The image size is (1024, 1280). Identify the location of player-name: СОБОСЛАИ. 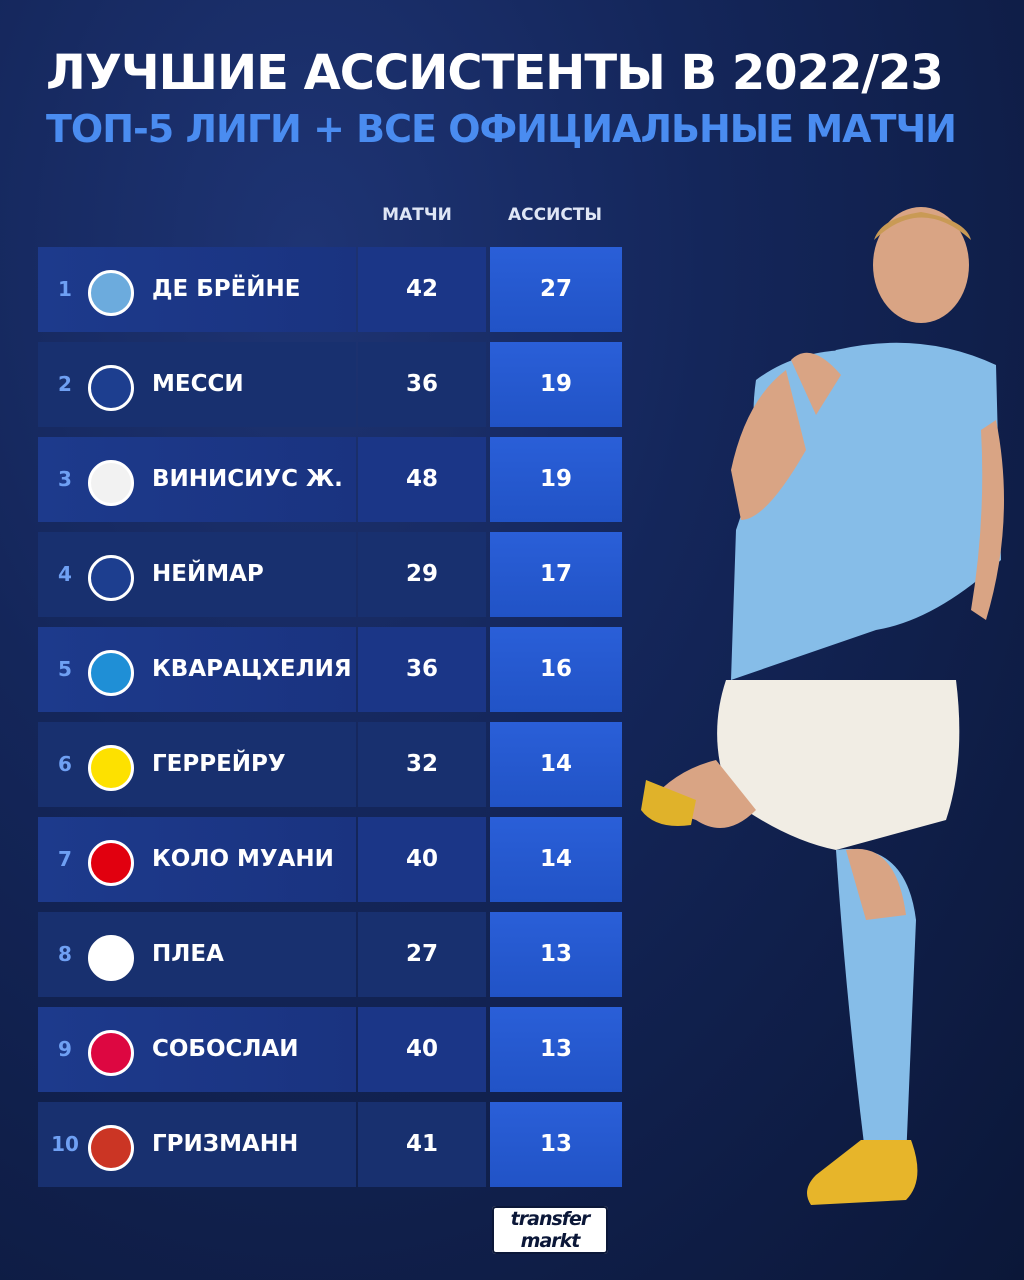
(225, 1049).